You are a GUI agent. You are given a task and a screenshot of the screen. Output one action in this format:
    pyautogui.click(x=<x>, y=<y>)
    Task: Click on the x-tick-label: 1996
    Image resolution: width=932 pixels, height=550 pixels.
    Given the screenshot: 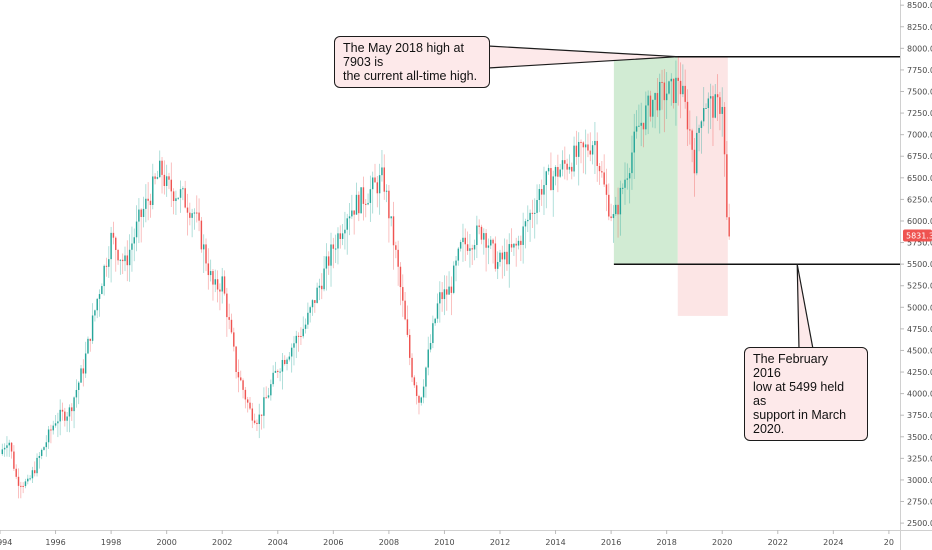 What is the action you would take?
    pyautogui.click(x=55, y=542)
    